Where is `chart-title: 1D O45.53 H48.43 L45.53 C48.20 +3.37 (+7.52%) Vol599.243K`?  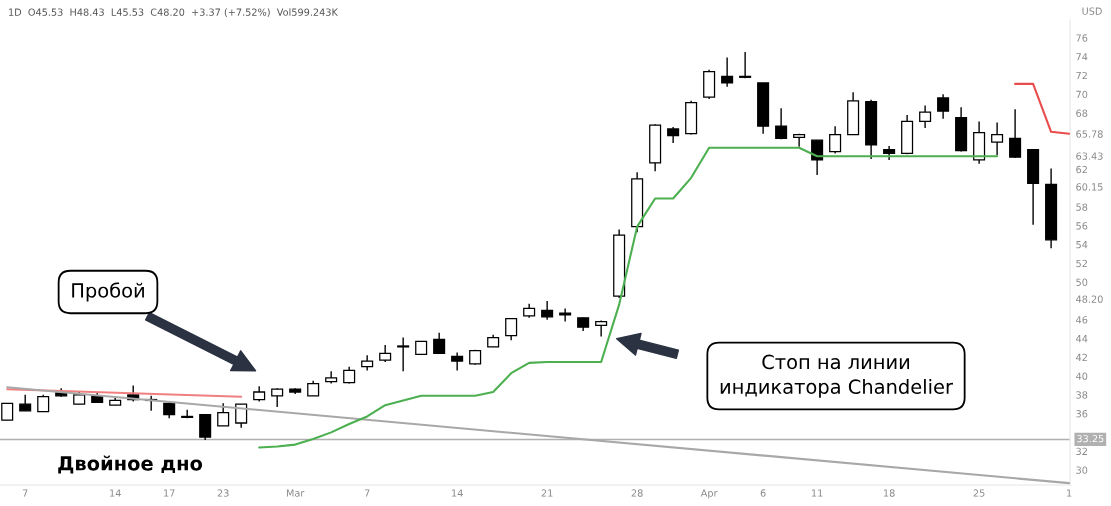 chart-title: 1D O45.53 H48.43 L45.53 C48.20 +3.37 (+7.52%) Vol599.243K is located at coordinates (174, 12).